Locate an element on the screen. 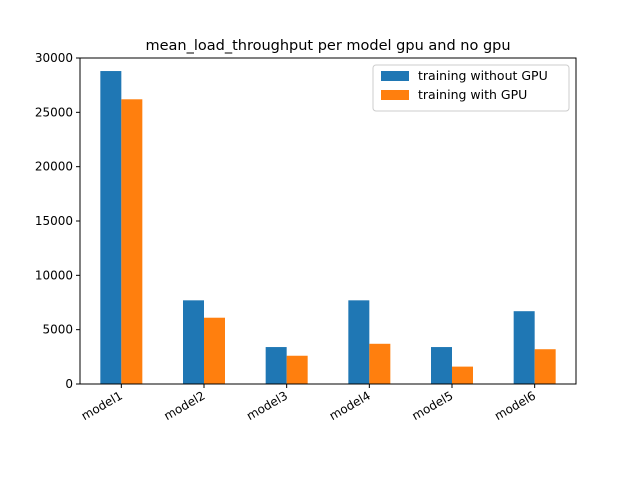  y-axis: 0 5000 10000 15000 20000 25000 30000 is located at coordinates (57, 221).